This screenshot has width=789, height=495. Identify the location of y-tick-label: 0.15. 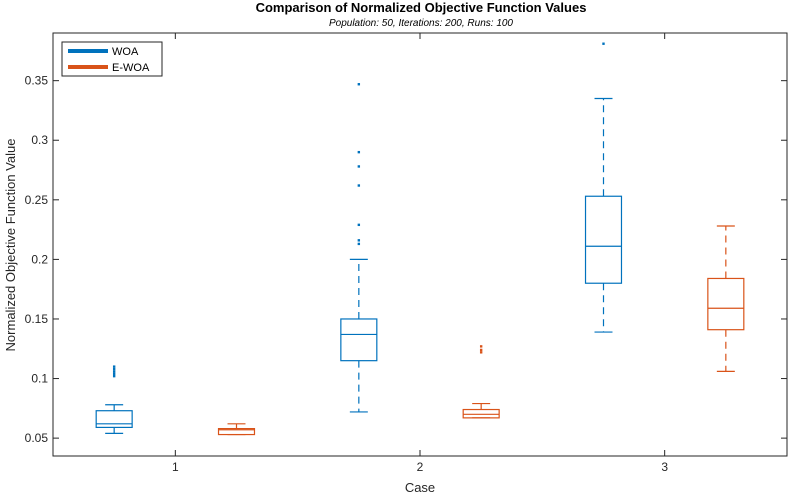
(37, 319).